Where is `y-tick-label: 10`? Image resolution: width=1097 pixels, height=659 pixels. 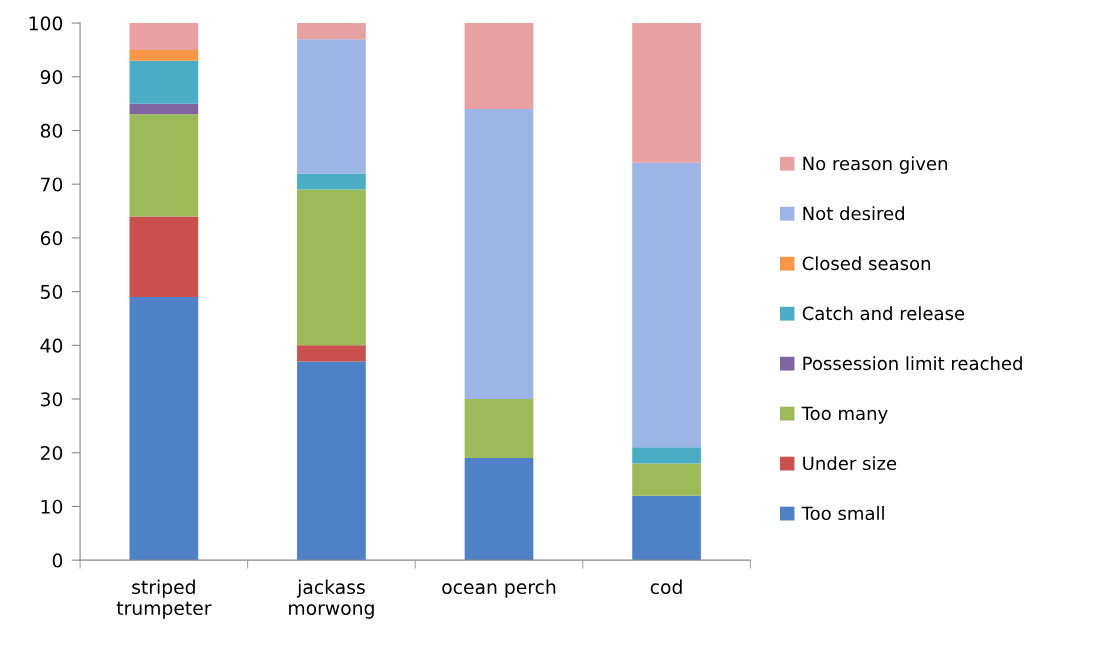
y-tick-label: 10 is located at coordinates (52, 506).